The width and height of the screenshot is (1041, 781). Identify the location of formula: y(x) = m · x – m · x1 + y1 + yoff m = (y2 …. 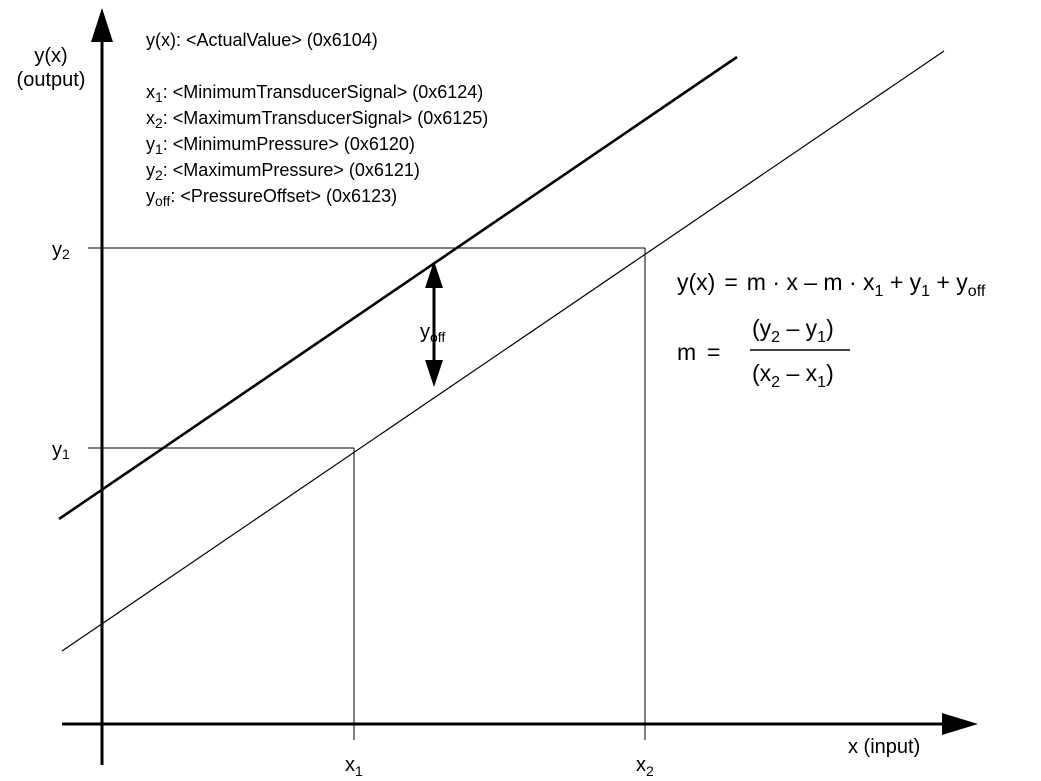
(831, 330).